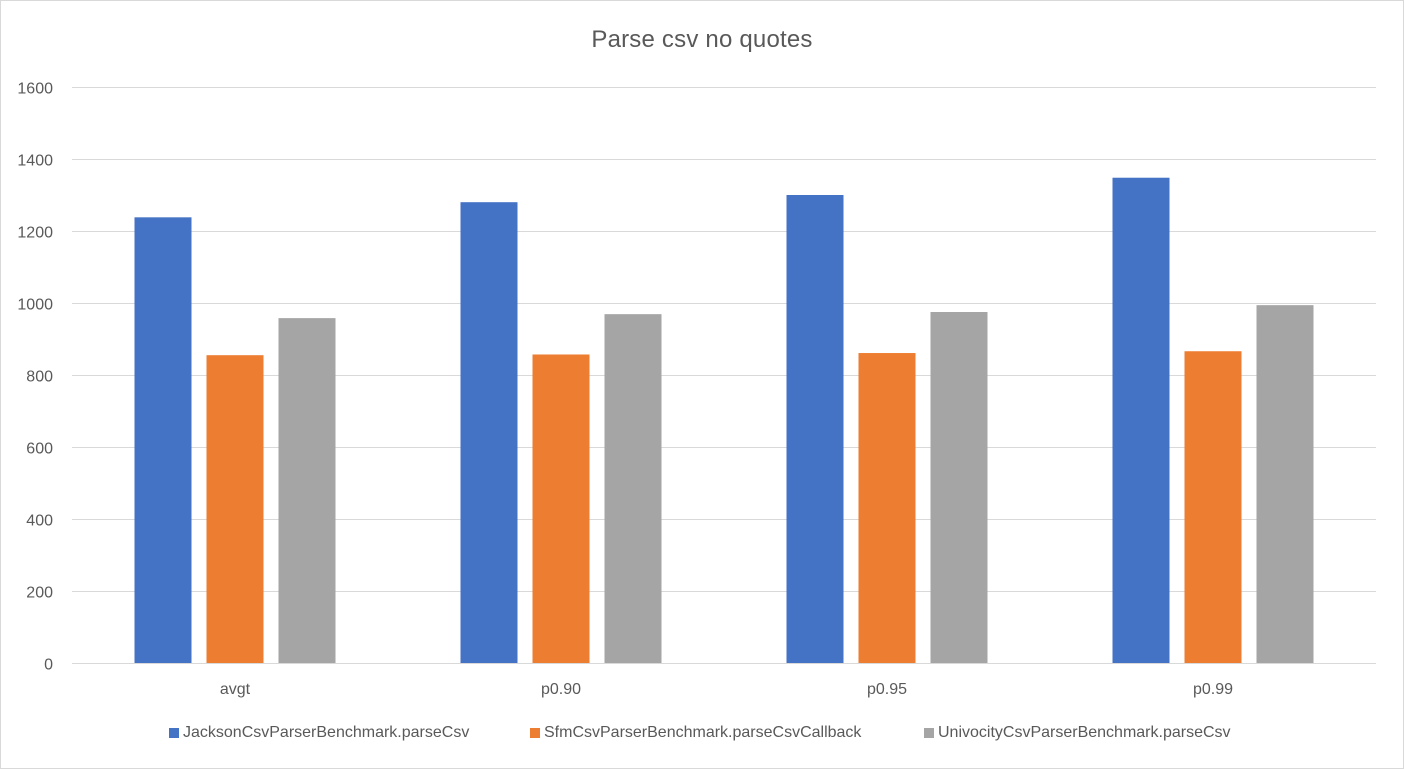  Describe the element at coordinates (326, 732) in the screenshot. I see `legend-label-jackson: JacksonCsvParserBenchmark.parseCsv` at that location.